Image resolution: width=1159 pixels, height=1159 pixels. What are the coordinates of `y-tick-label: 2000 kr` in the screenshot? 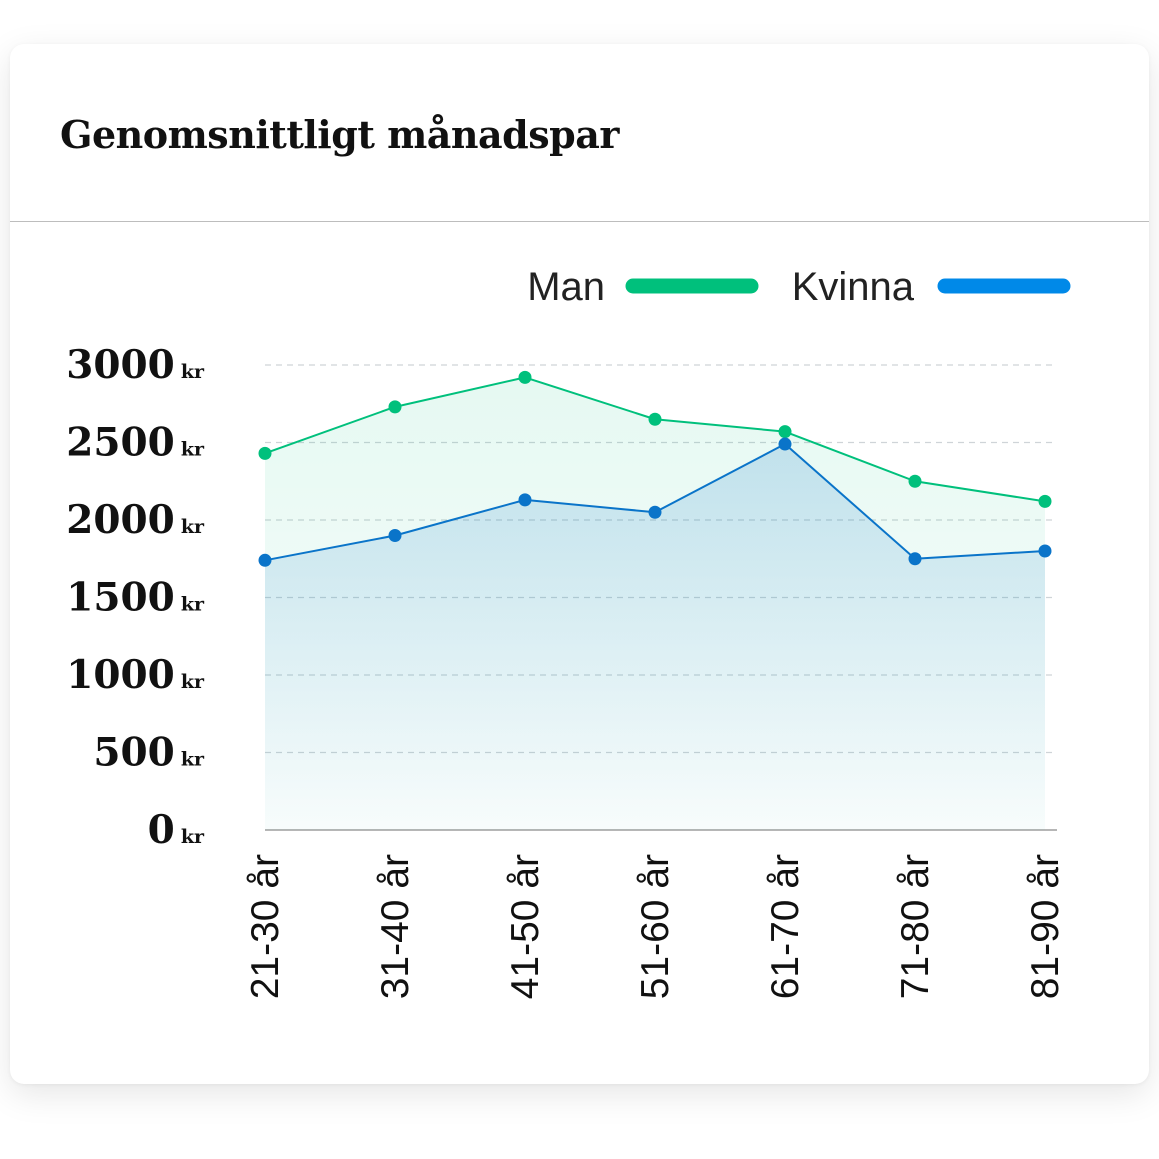 It's located at (135, 520).